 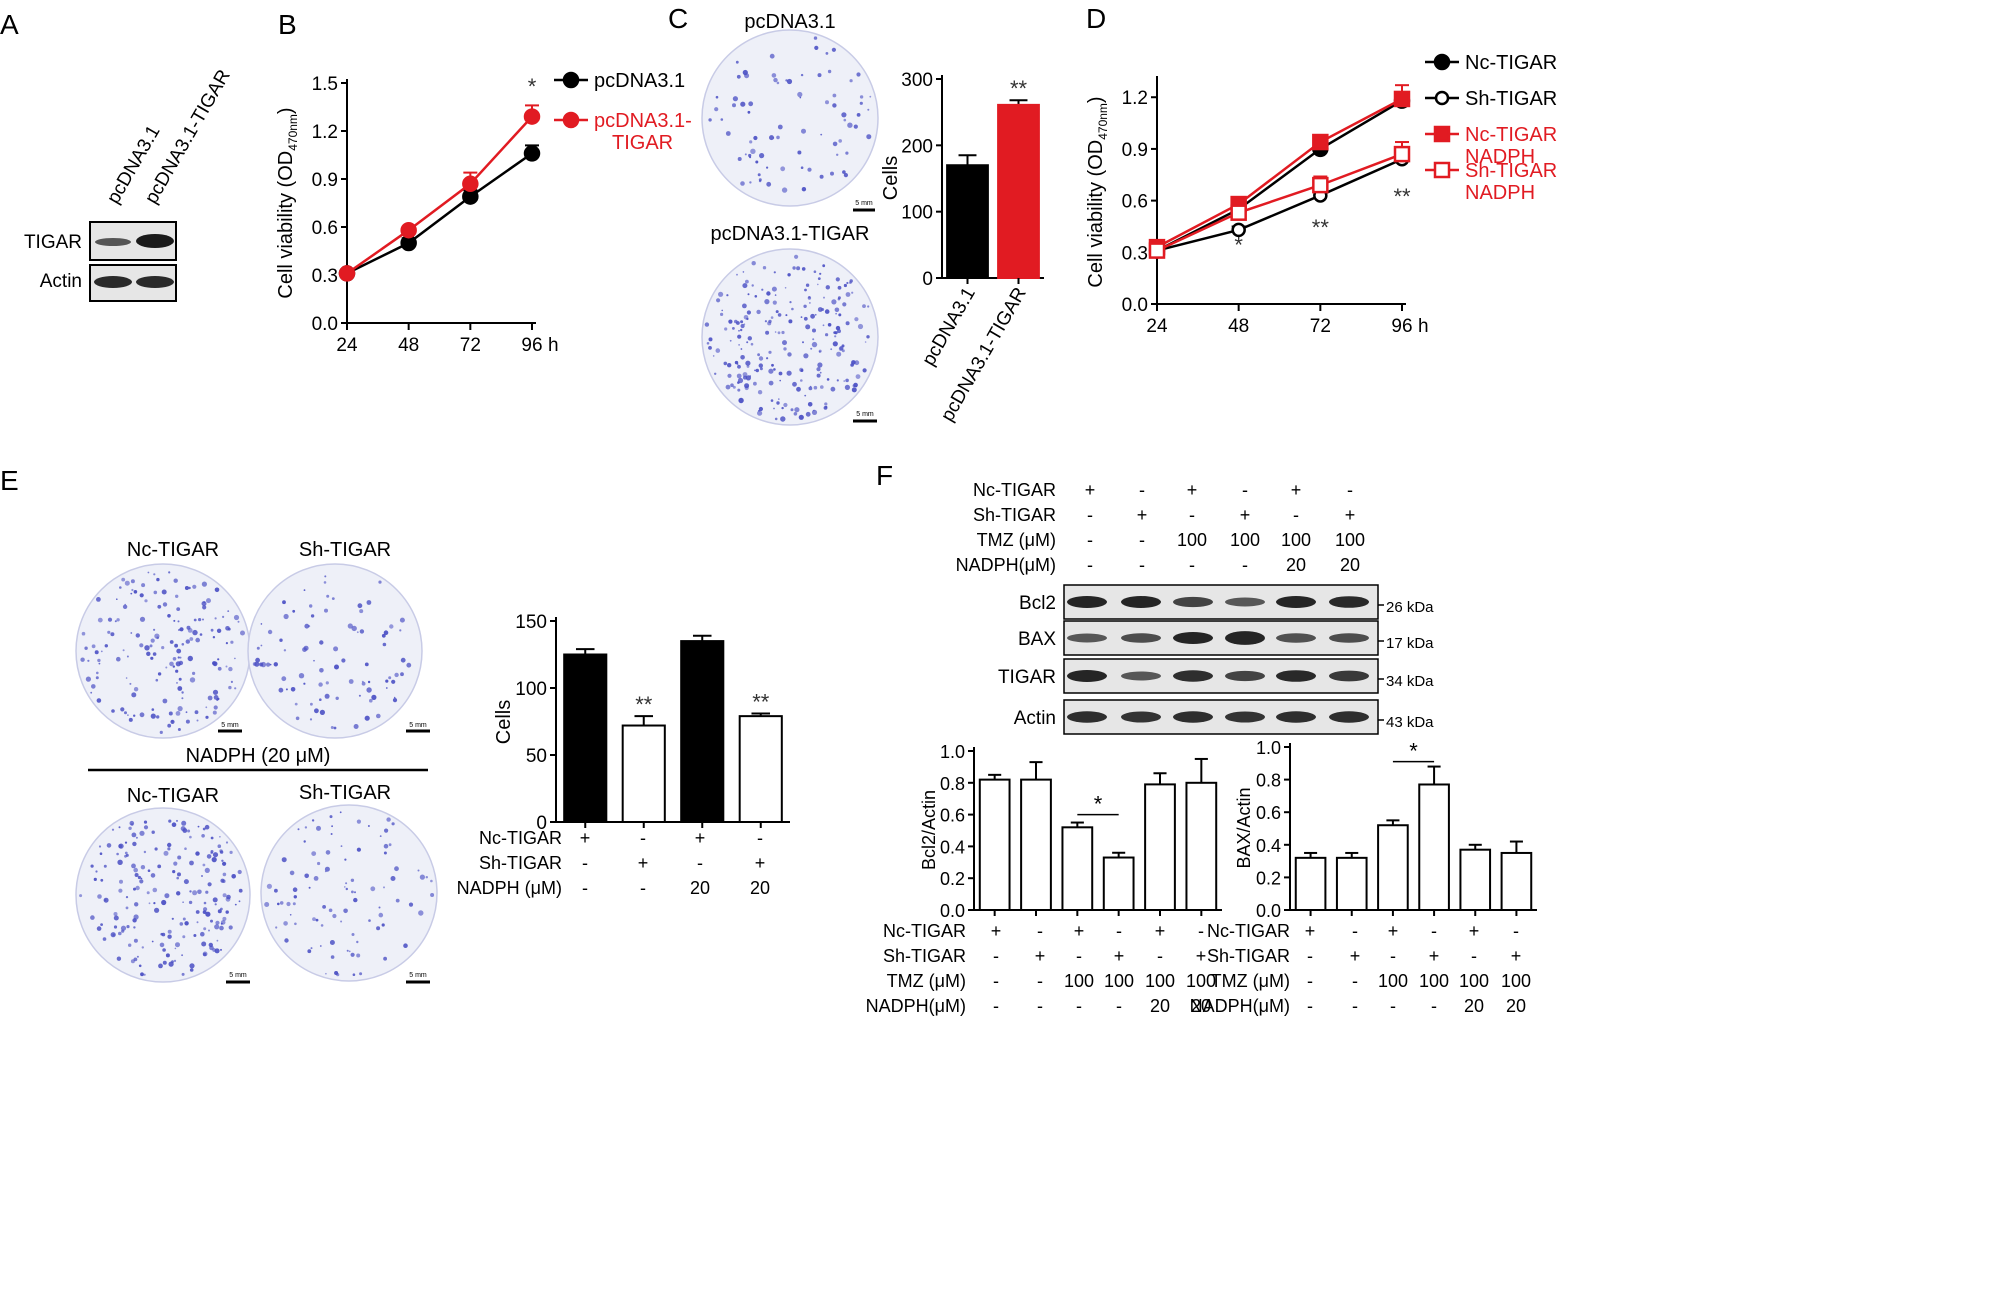 I want to click on f-right-condition-cell: 20, so click(x=1474, y=1006).